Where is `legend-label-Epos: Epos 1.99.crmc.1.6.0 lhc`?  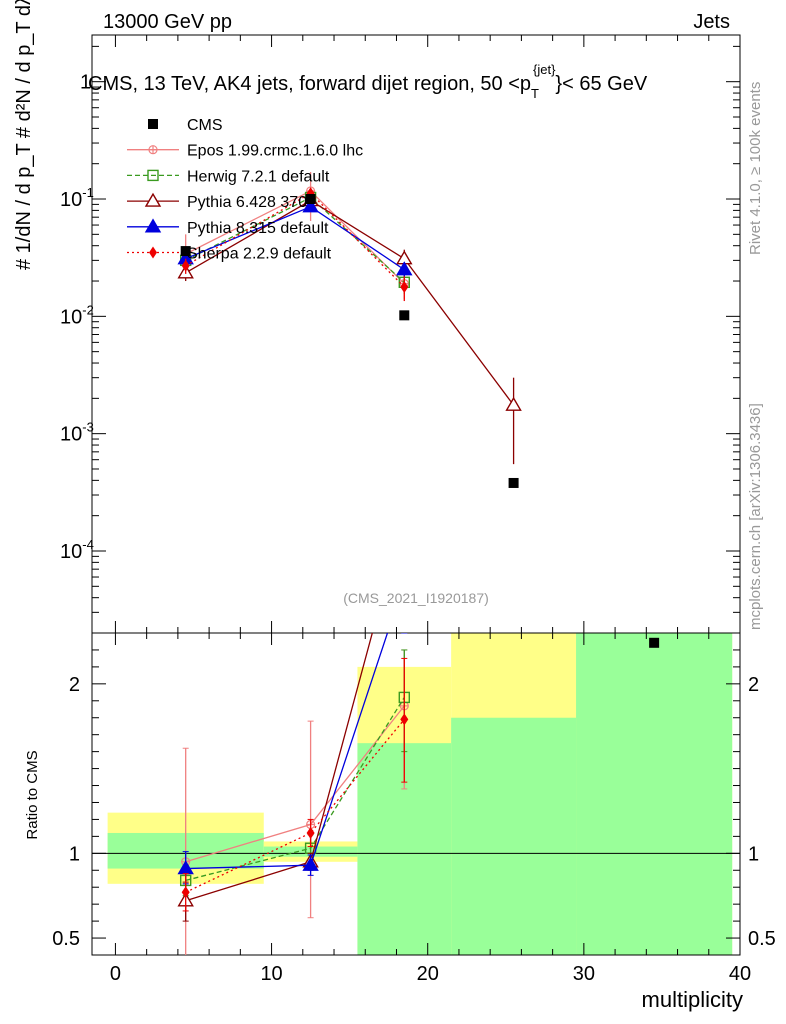
legend-label-Epos: Epos 1.99.crmc.1.6.0 lhc is located at coordinates (275, 151).